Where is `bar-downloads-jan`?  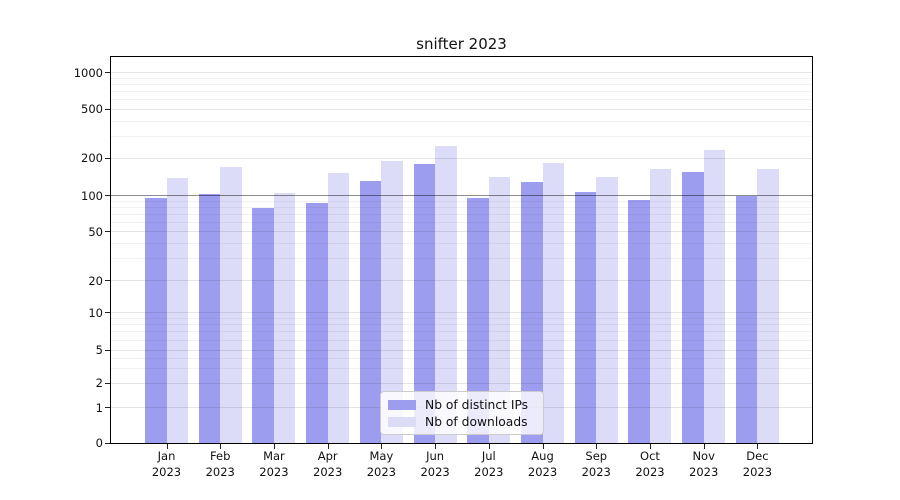 bar-downloads-jan is located at coordinates (177, 310).